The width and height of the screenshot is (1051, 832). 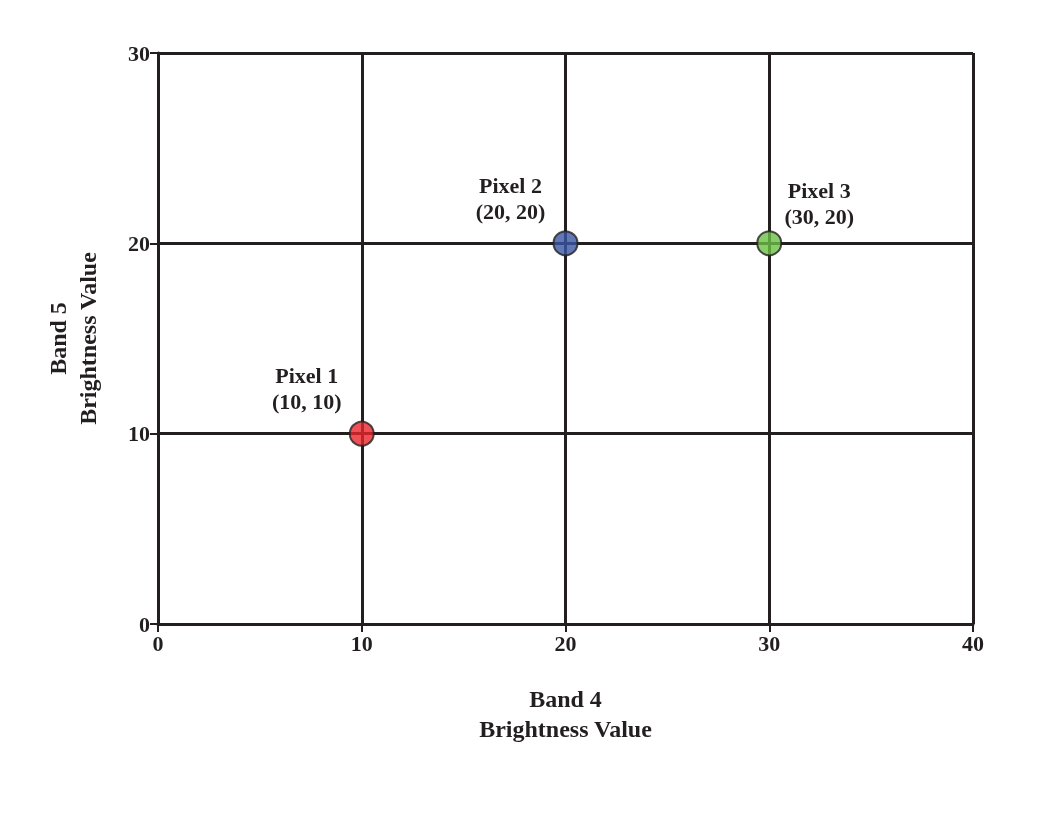 I want to click on annotation: Pixel 3 (30, 20), so click(x=819, y=203).